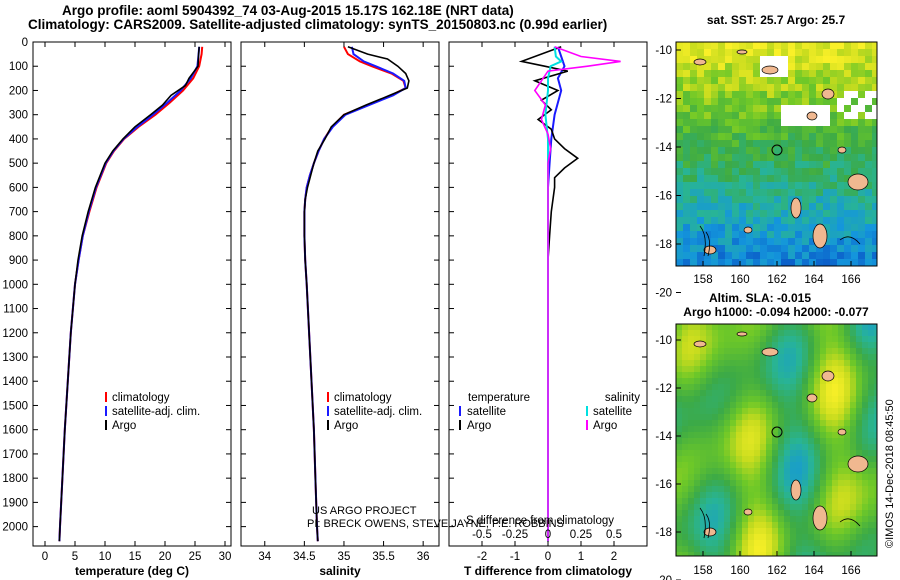 The height and width of the screenshot is (580, 900). What do you see at coordinates (515, 557) in the screenshot?
I see `x-tick-label: -1` at bounding box center [515, 557].